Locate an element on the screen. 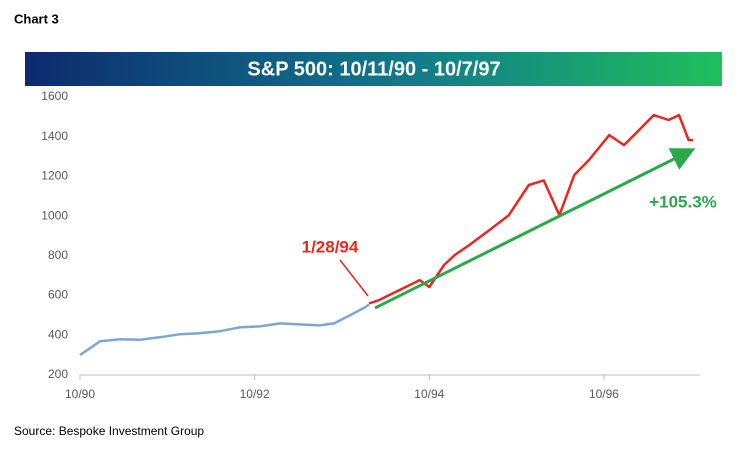  x-tick-label: 10/94 is located at coordinates (429, 394).